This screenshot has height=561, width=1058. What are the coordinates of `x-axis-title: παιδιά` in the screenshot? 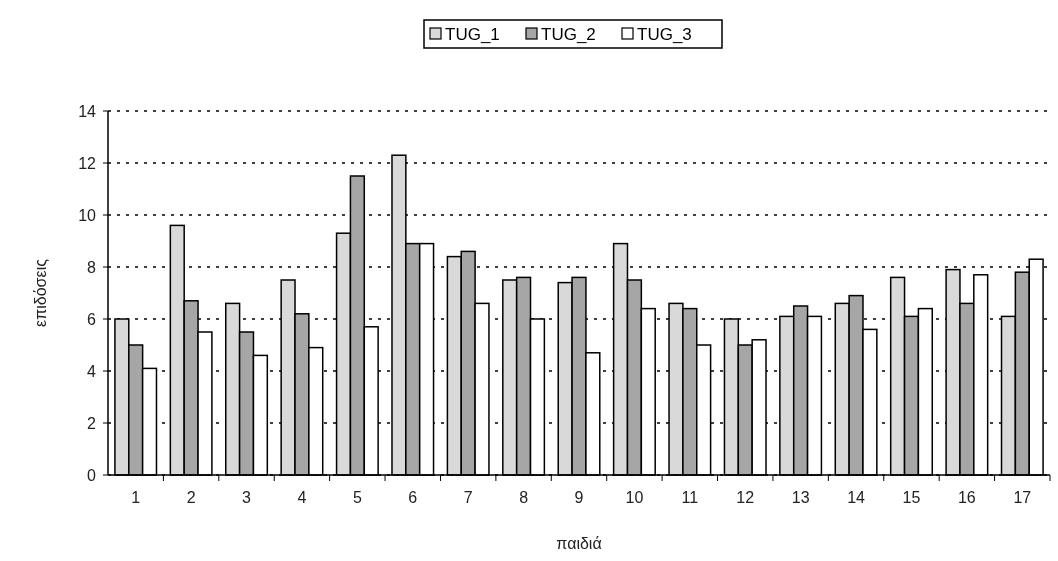 It's located at (579, 543).